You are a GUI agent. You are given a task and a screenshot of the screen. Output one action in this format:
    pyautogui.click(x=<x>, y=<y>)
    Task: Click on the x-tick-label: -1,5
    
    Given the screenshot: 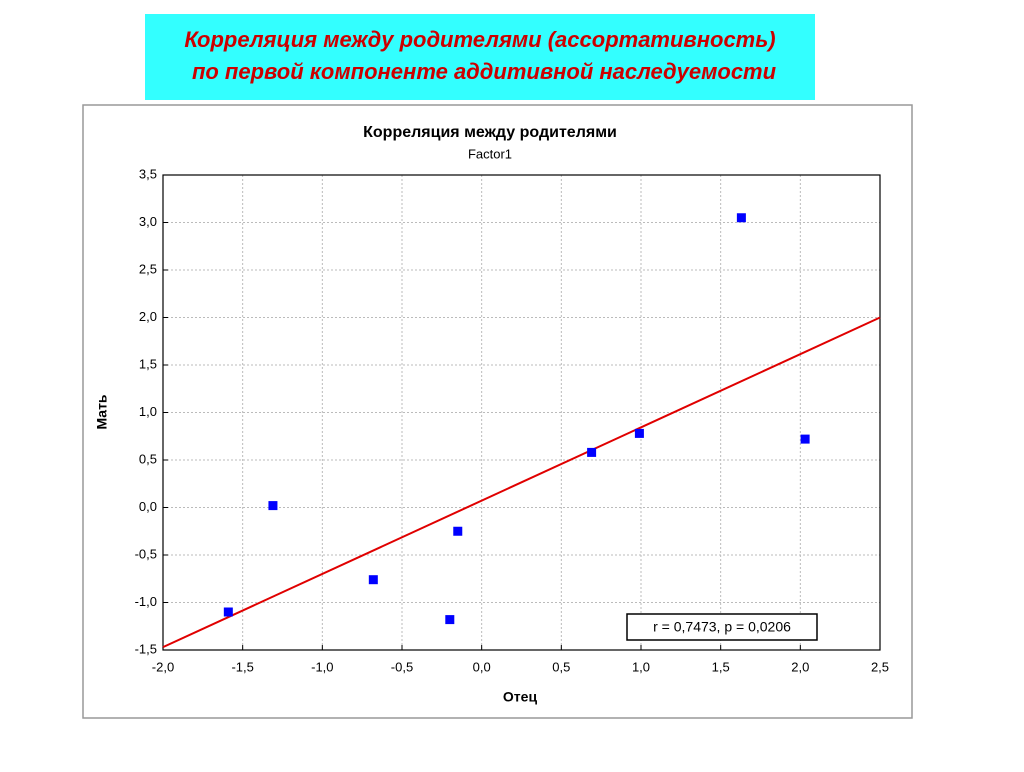 What is the action you would take?
    pyautogui.click(x=242, y=666)
    